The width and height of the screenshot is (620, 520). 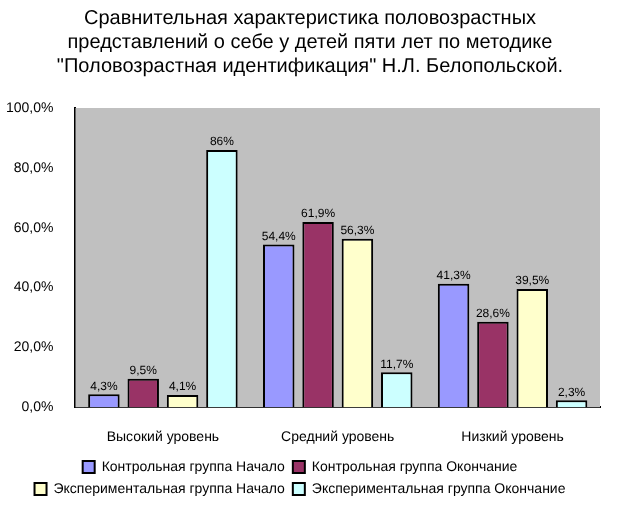 I want to click on chart-title: Сравнительная характеристика половозрастных представлений о себе у детей пяти лет по методике "Половозрастная идентификация" Н.Л. Белопольской., so click(x=310, y=44).